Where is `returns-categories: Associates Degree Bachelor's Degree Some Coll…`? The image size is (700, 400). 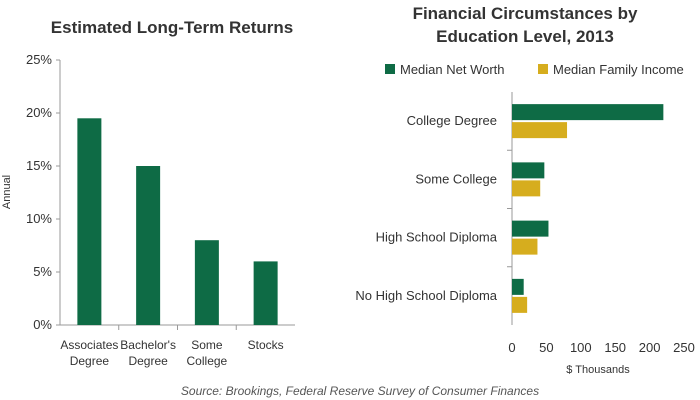 returns-categories: Associates Degree Bachelor's Degree Some Coll… is located at coordinates (171, 353).